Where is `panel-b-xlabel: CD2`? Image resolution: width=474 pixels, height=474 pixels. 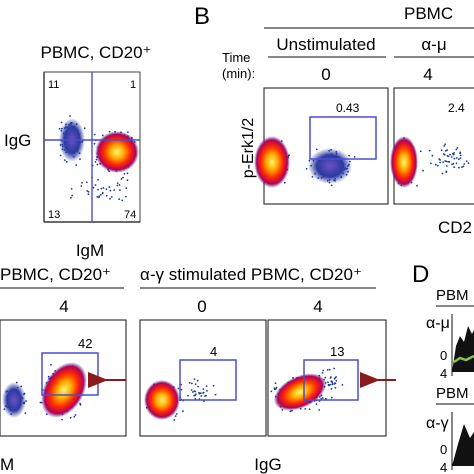
panel-b-xlabel: CD2 is located at coordinates (455, 227).